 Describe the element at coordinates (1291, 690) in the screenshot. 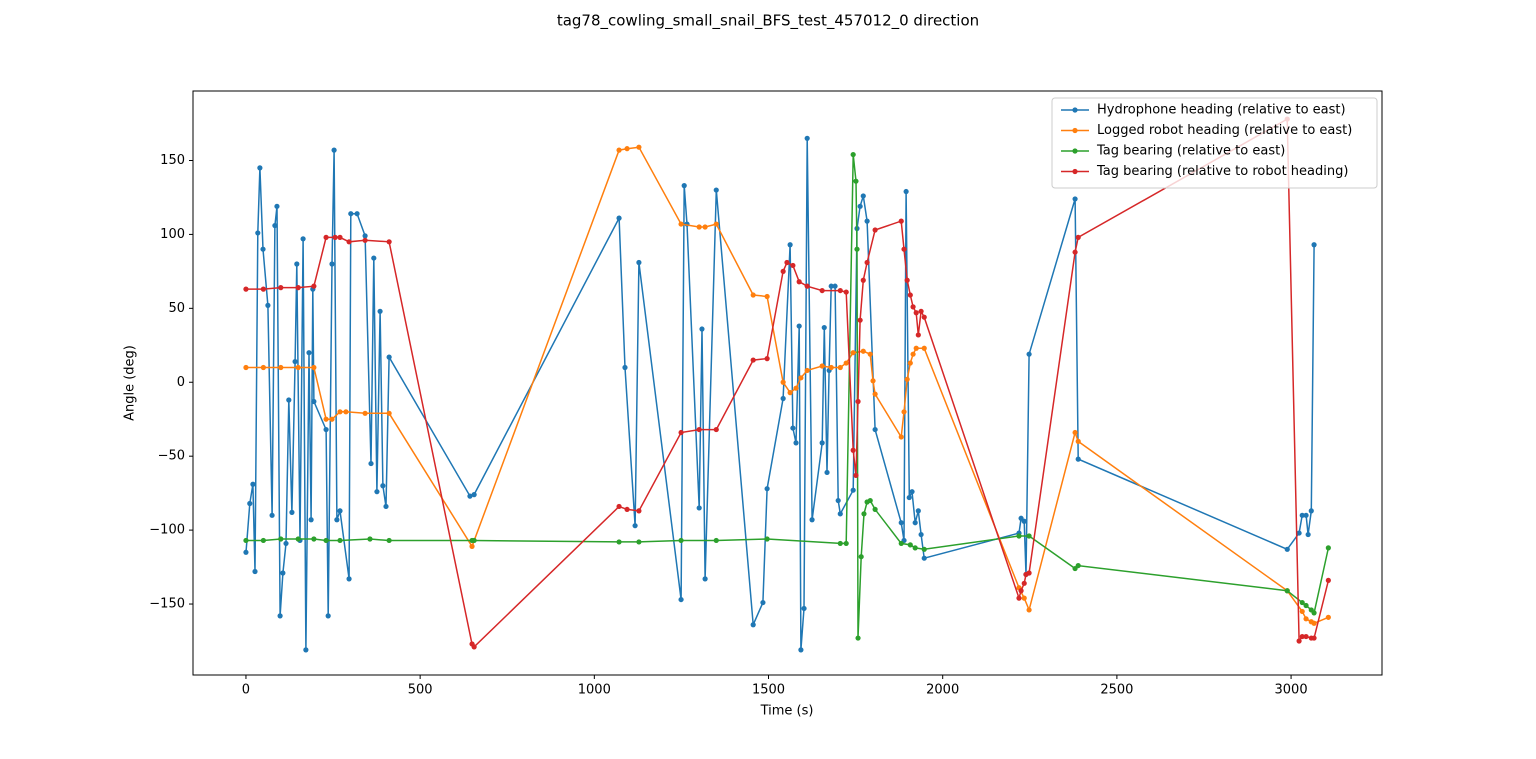

I see `x-tick-label: 3000` at that location.